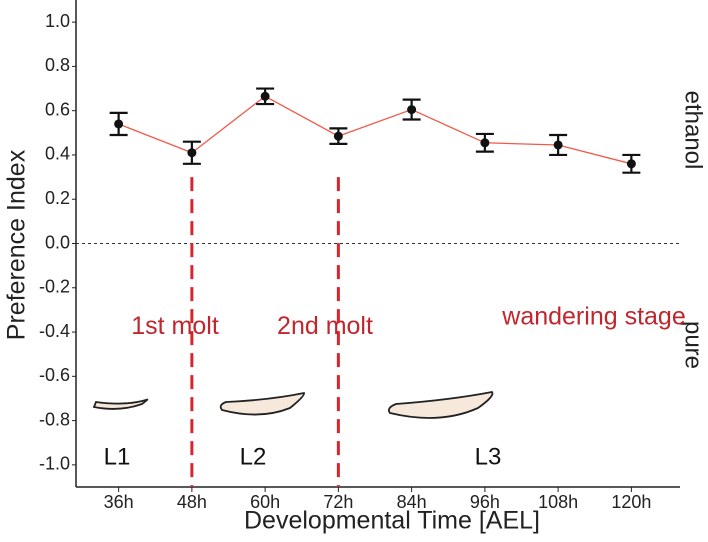 The image size is (708, 542). I want to click on y-tick-label: 0.4, so click(57, 154).